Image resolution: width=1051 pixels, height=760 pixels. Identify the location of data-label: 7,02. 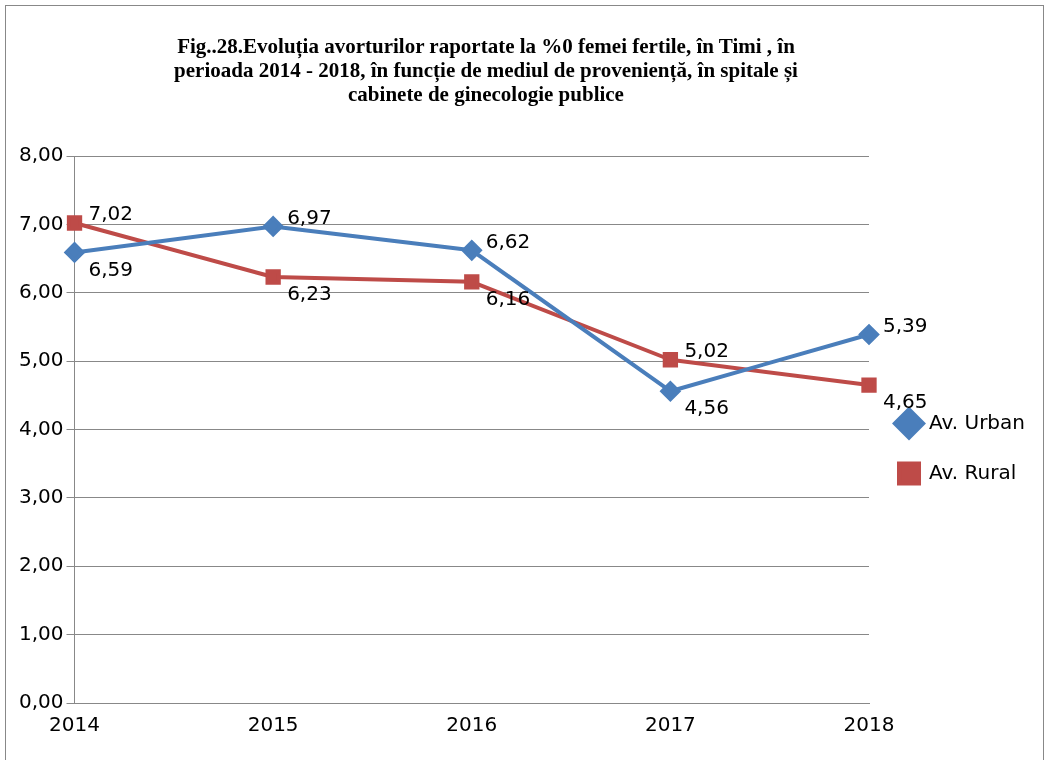
(111, 213).